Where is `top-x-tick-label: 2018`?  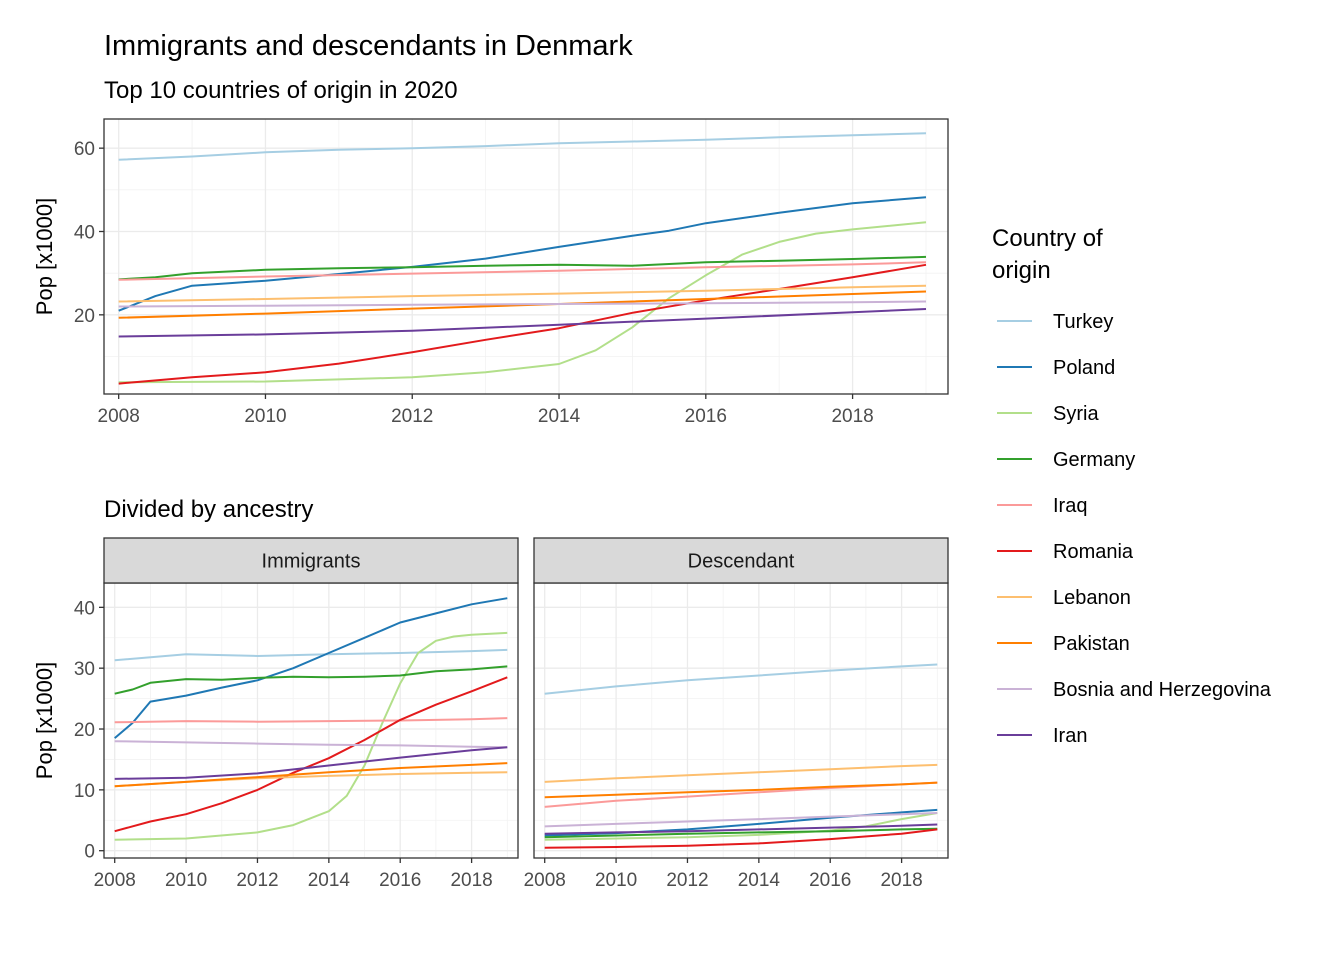 top-x-tick-label: 2018 is located at coordinates (852, 416).